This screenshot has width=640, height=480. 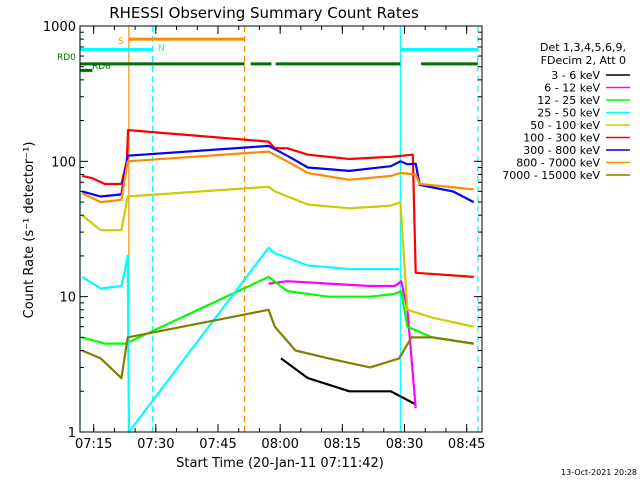 I want to click on legend-label-8: 800 - 7000 keV, so click(x=558, y=163).